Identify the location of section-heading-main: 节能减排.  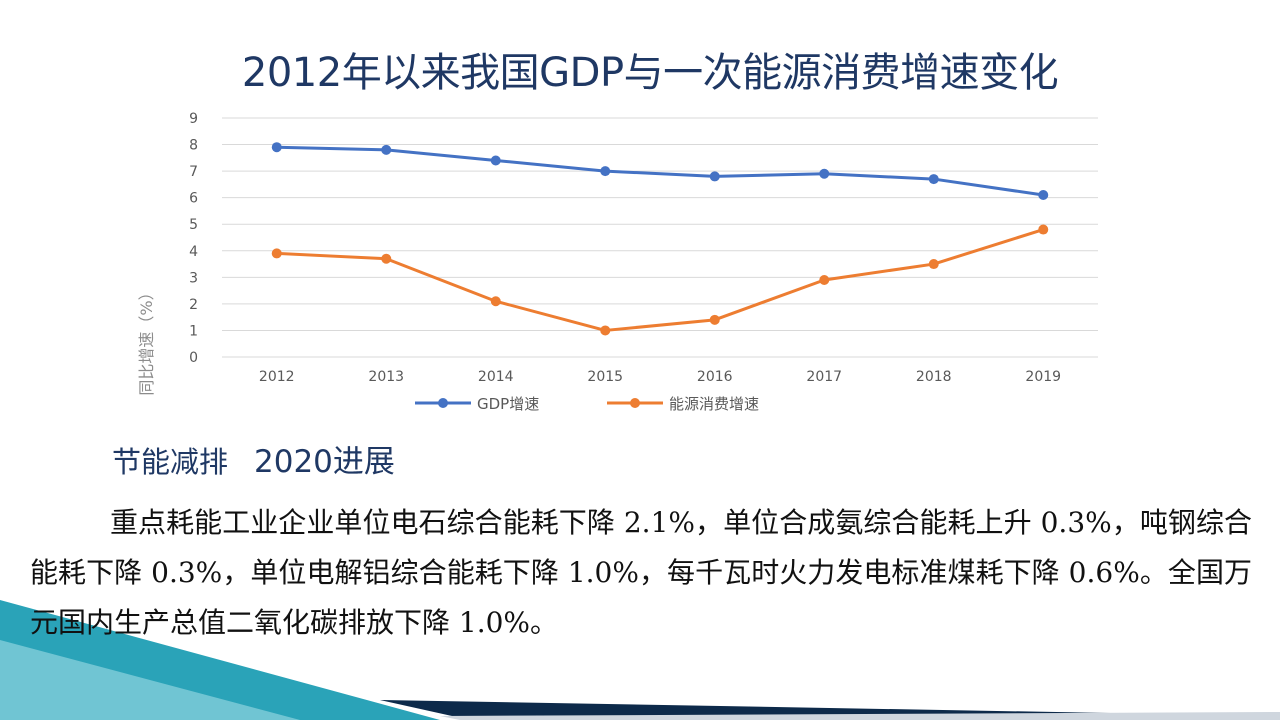
(170, 462).